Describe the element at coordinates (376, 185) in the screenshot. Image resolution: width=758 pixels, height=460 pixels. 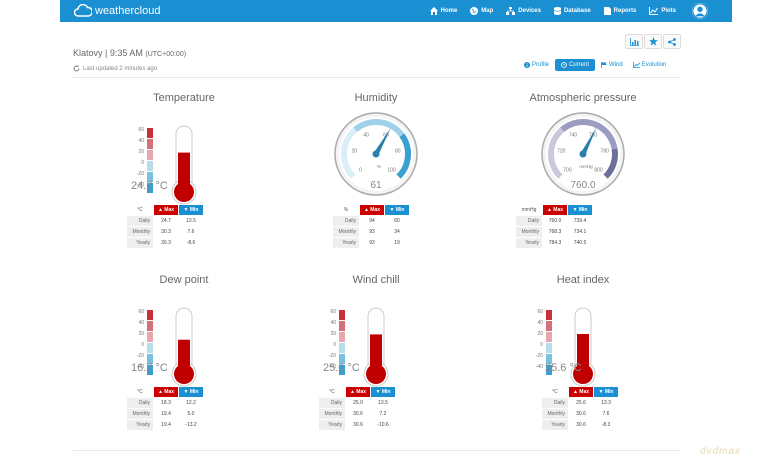
I see `gauge-reading: 61` at that location.